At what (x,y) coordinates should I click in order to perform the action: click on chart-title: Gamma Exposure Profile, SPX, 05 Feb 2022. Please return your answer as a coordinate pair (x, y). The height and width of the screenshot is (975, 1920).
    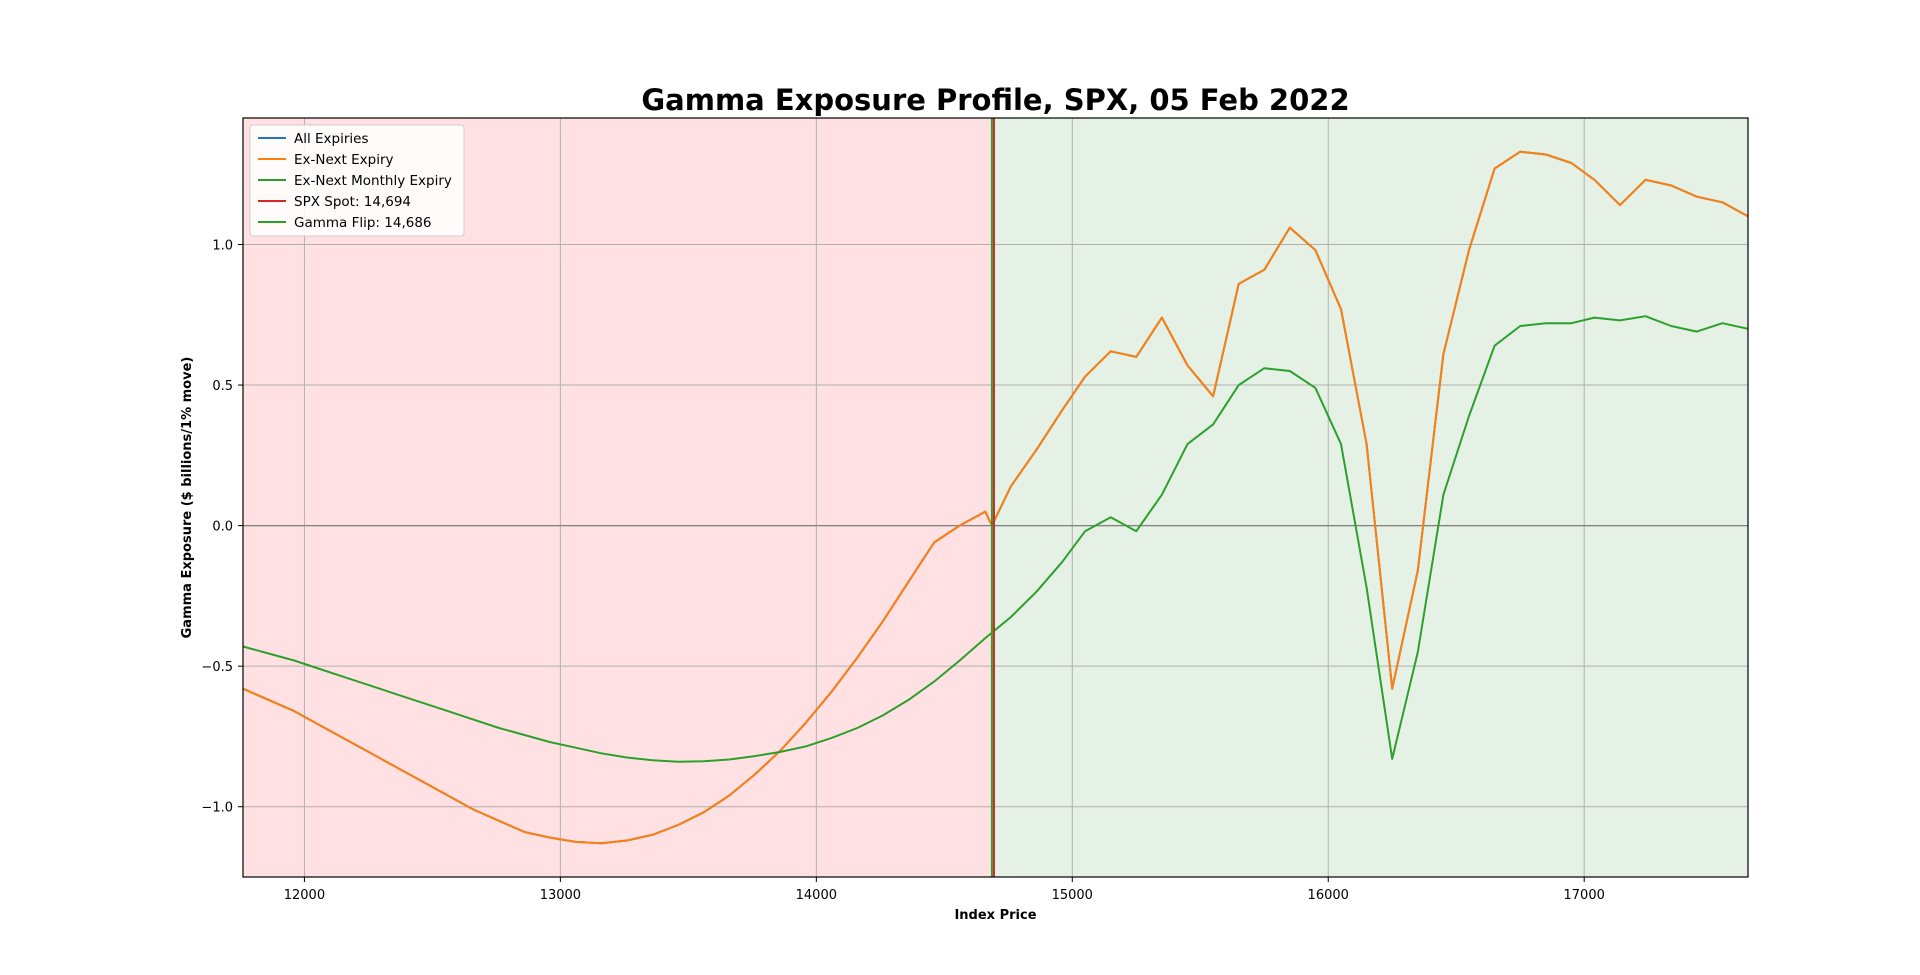
    Looking at the image, I should click on (995, 100).